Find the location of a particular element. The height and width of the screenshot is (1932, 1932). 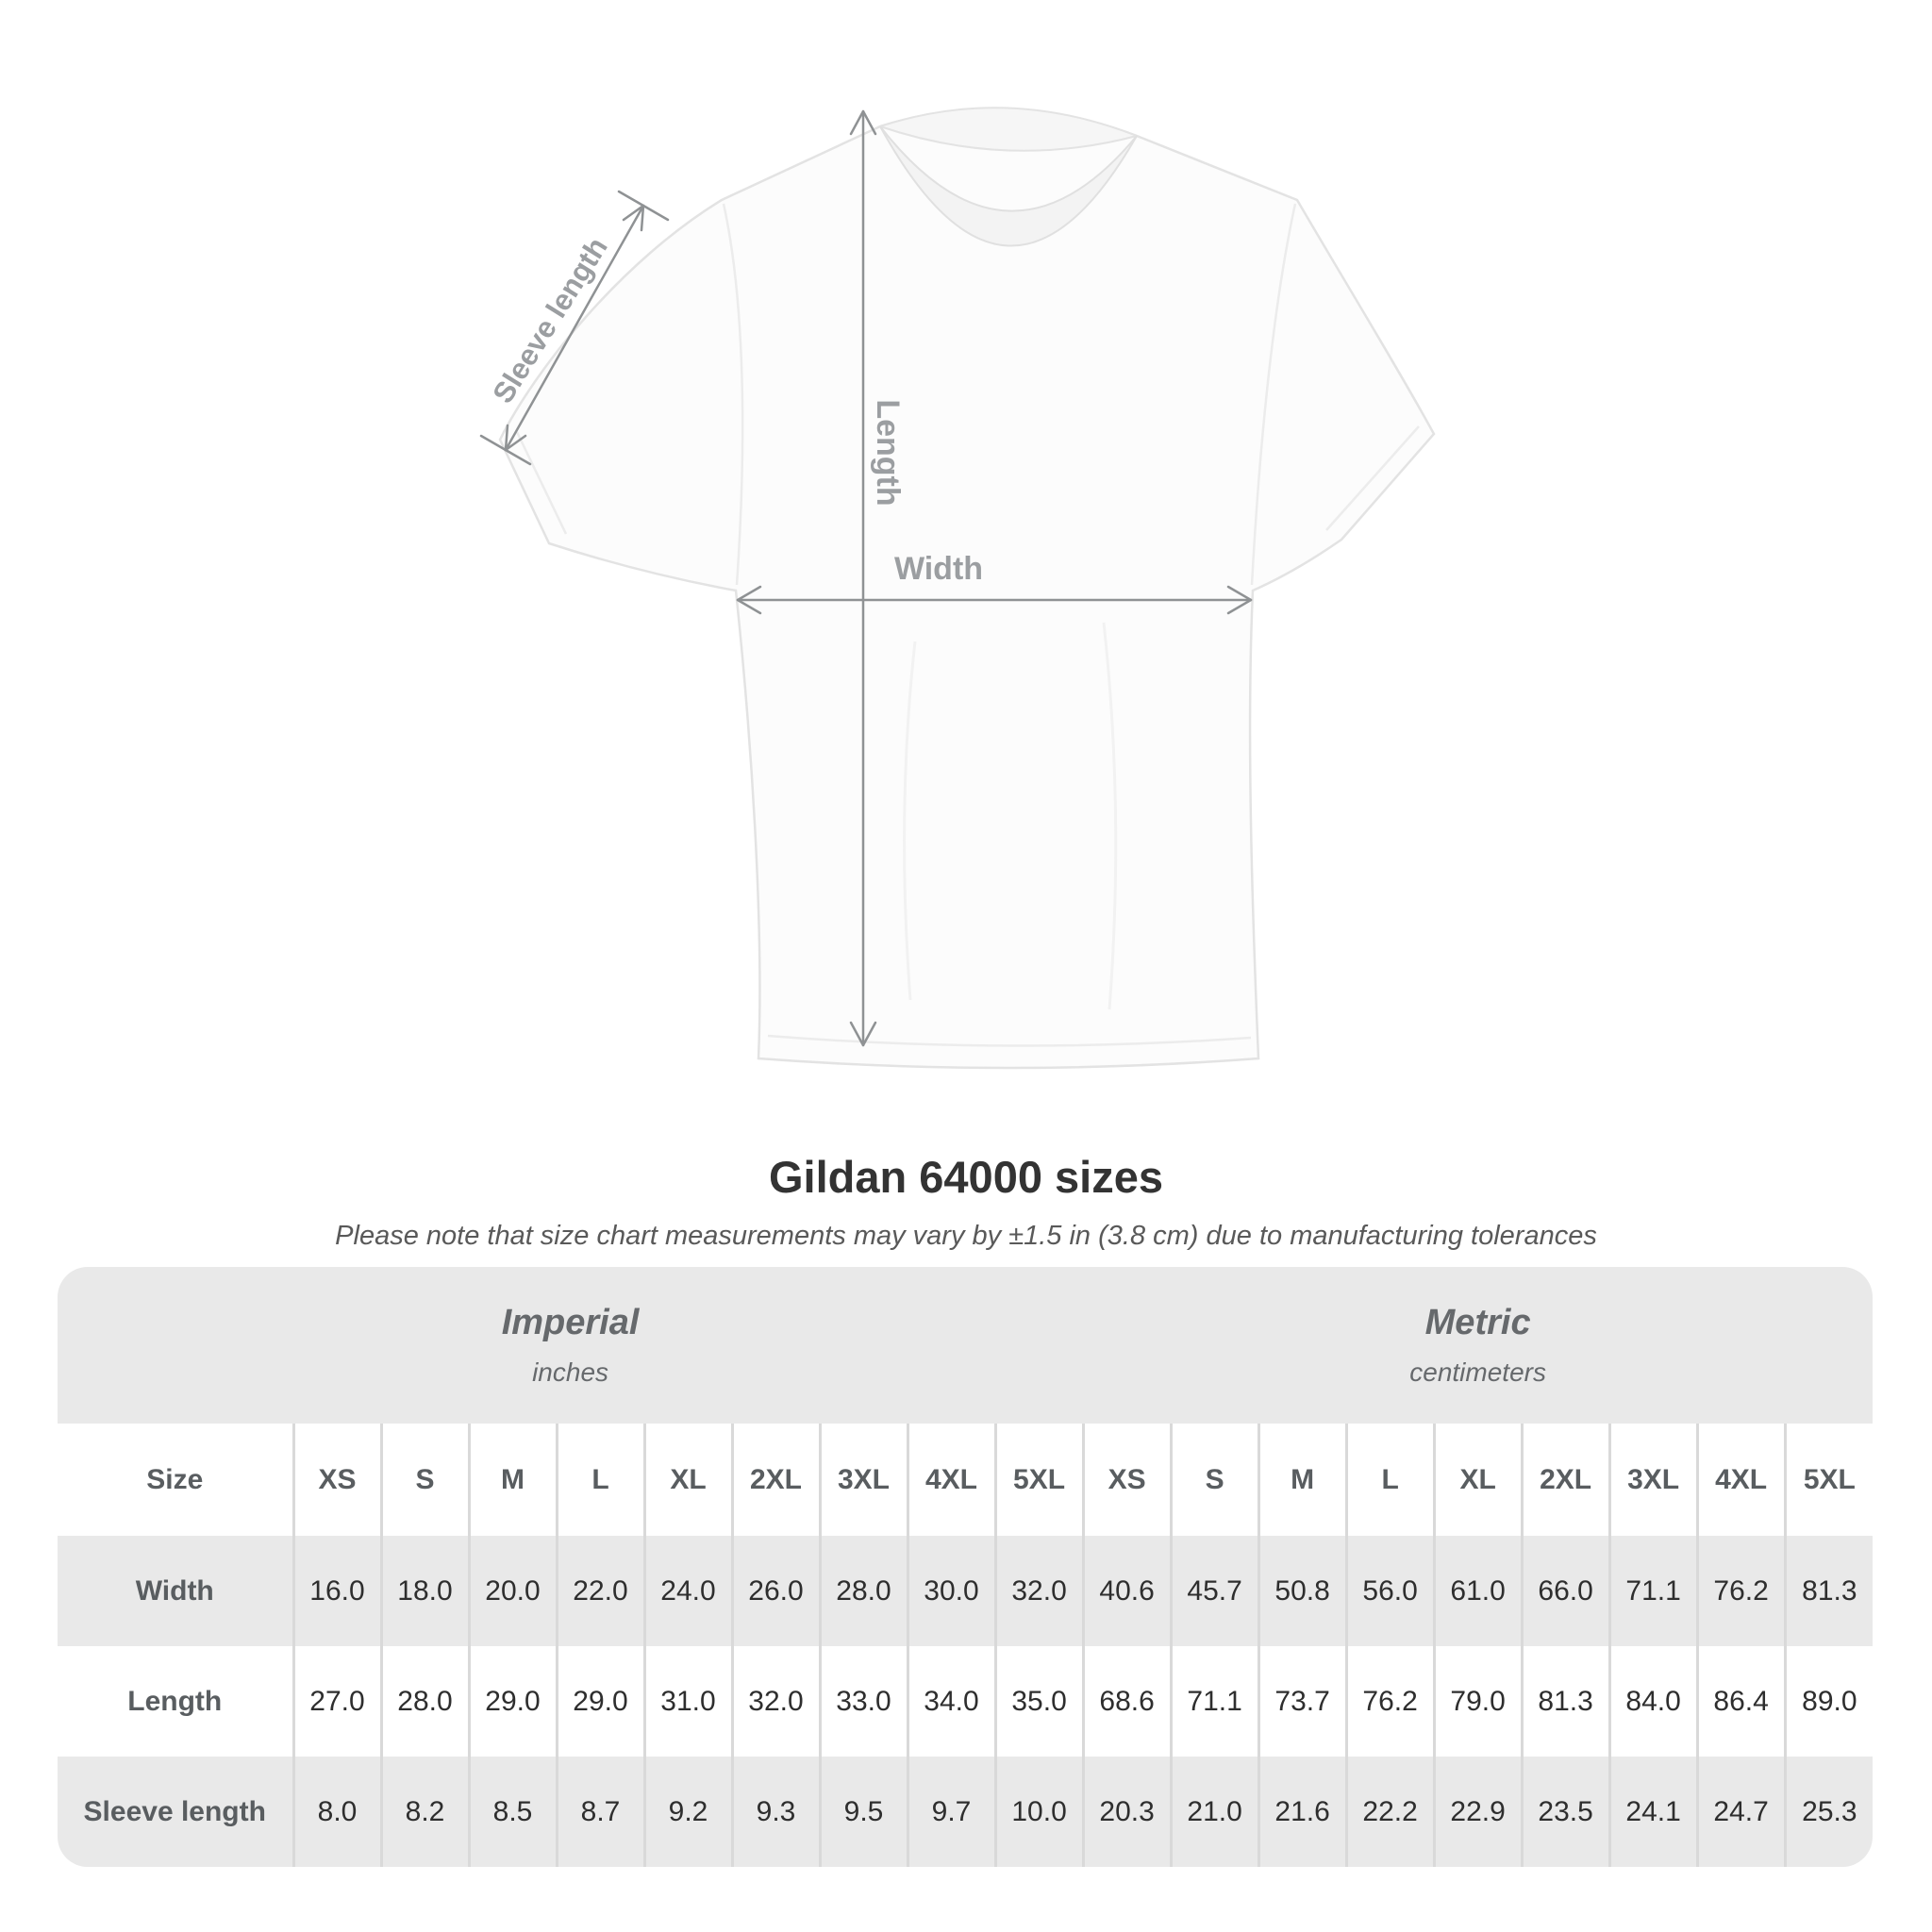

metric-group-header: Metric centimeters is located at coordinates (1478, 1346).